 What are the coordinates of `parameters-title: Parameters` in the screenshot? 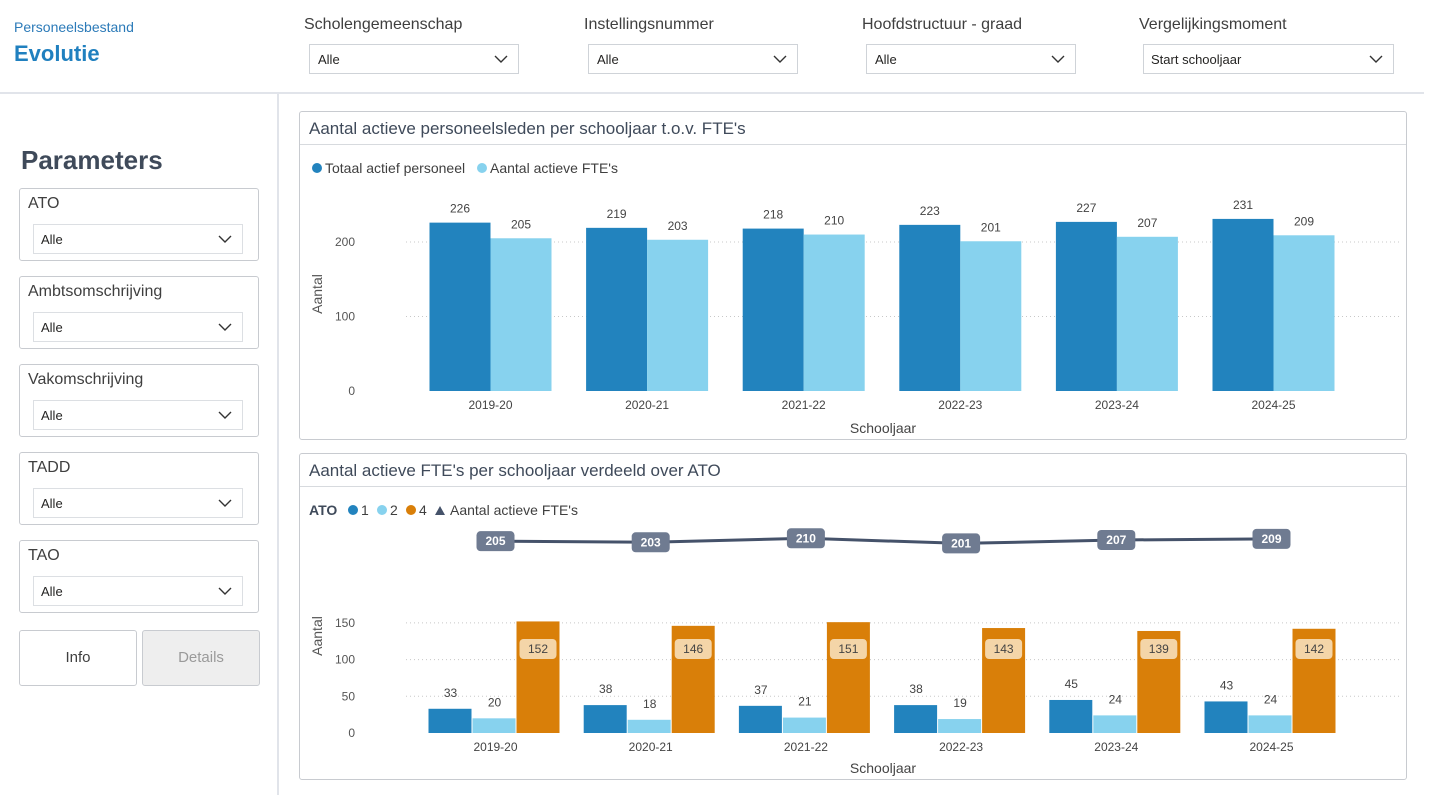 It's located at (92, 160).